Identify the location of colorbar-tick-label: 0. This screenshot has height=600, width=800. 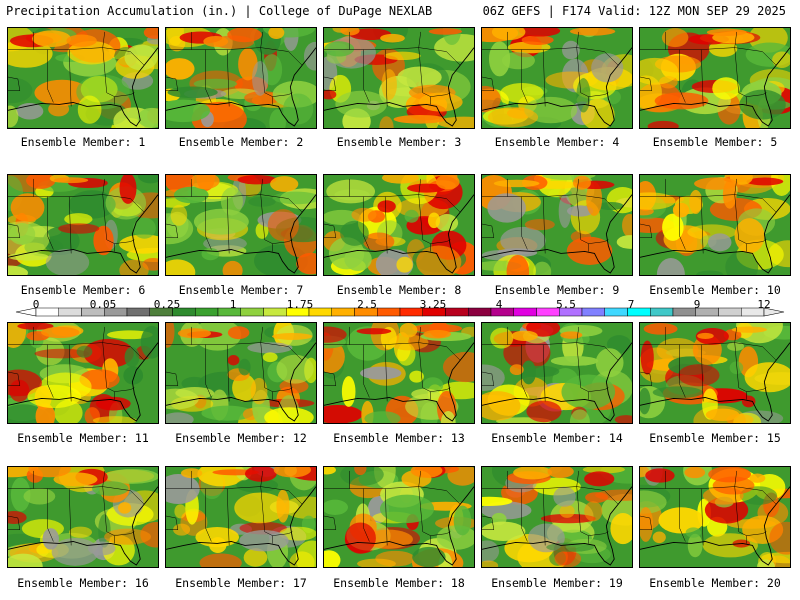
(36, 304).